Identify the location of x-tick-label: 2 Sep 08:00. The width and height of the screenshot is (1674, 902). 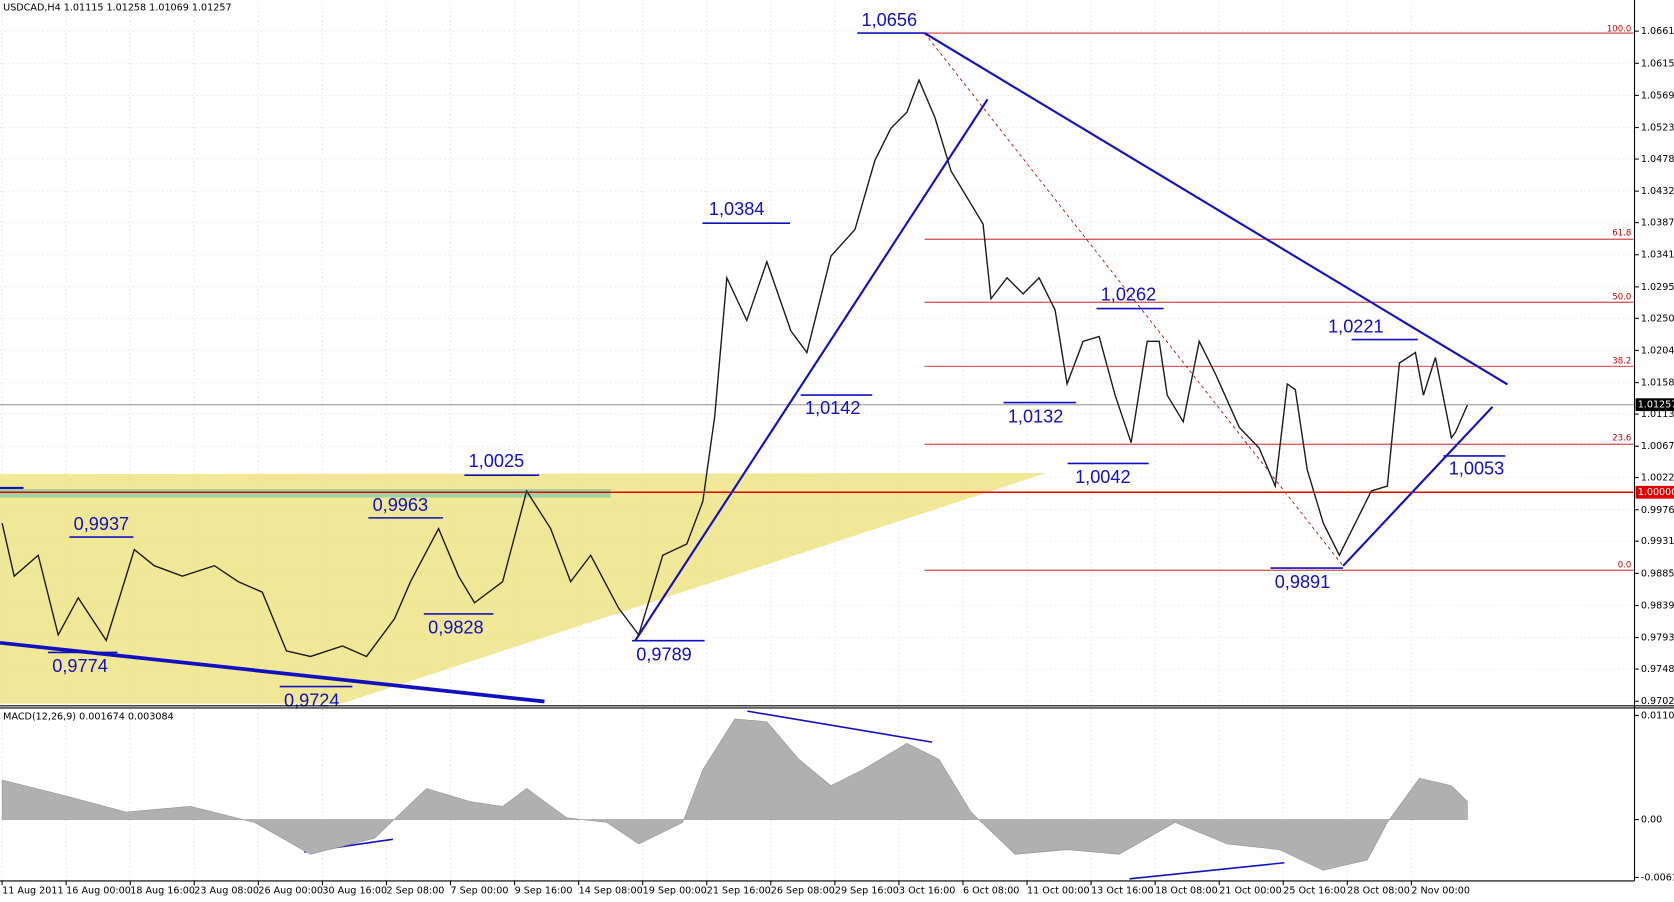
(415, 891).